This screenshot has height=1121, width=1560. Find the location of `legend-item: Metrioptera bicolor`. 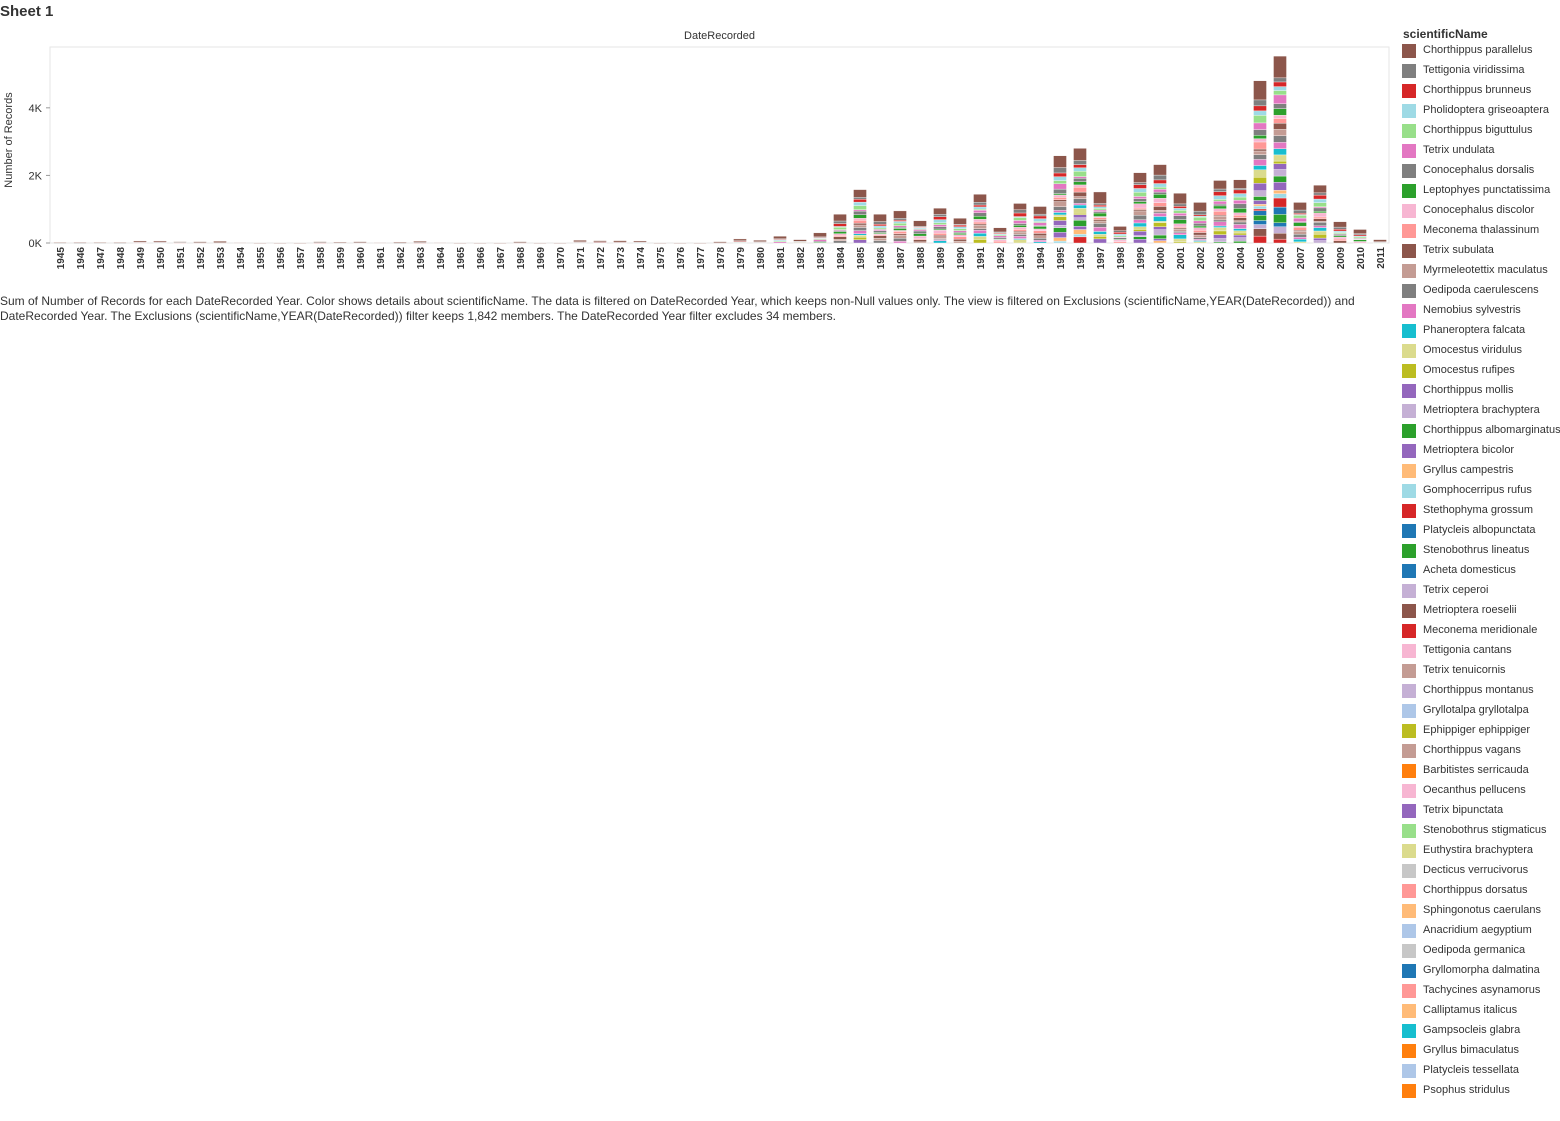

legend-item: Metrioptera bicolor is located at coordinates (1481, 452).